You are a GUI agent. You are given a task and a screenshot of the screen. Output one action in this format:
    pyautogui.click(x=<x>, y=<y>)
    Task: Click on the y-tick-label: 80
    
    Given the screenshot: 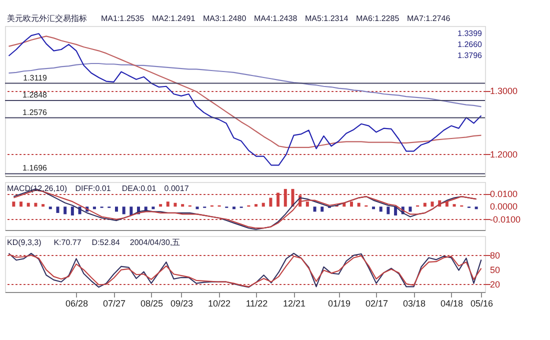 What is the action you would take?
    pyautogui.click(x=495, y=255)
    